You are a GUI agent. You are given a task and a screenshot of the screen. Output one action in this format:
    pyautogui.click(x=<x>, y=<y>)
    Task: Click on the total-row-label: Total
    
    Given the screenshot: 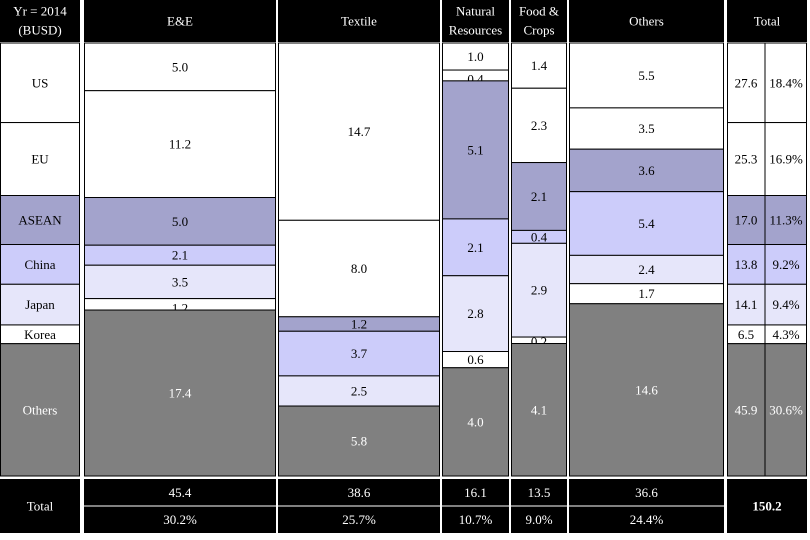 What is the action you would take?
    pyautogui.click(x=40, y=506)
    